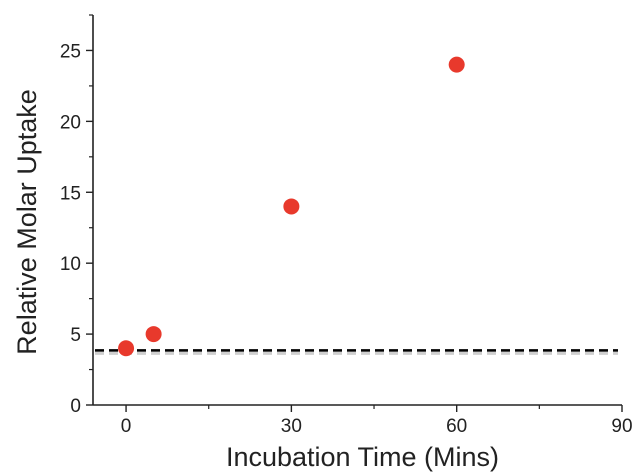 This screenshot has width=636, height=473. Describe the element at coordinates (27, 222) in the screenshot. I see `y-axis-title: Relative Molar Uptake` at that location.